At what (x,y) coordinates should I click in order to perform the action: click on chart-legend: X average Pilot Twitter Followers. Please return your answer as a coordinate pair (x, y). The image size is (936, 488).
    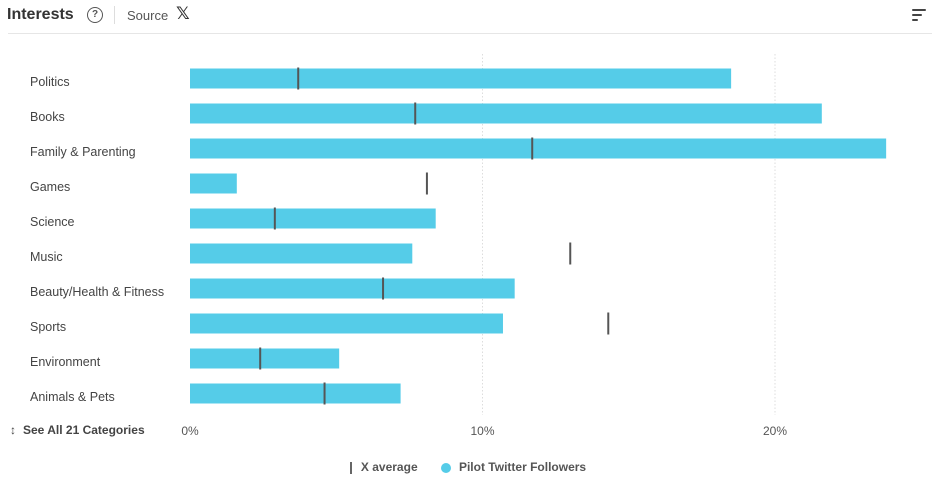
    Looking at the image, I should click on (468, 469).